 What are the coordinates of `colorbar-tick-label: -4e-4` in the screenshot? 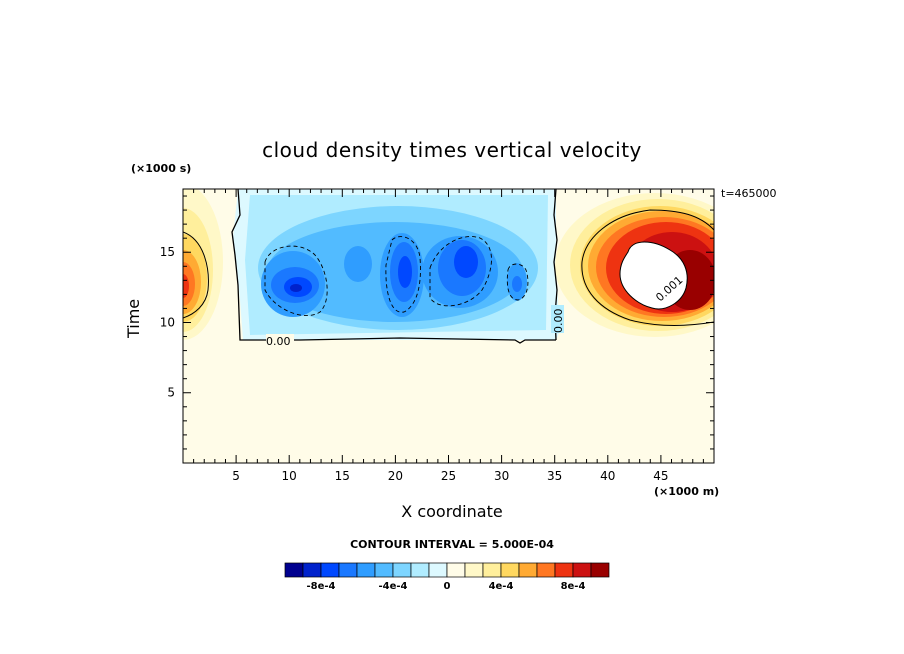 It's located at (393, 586).